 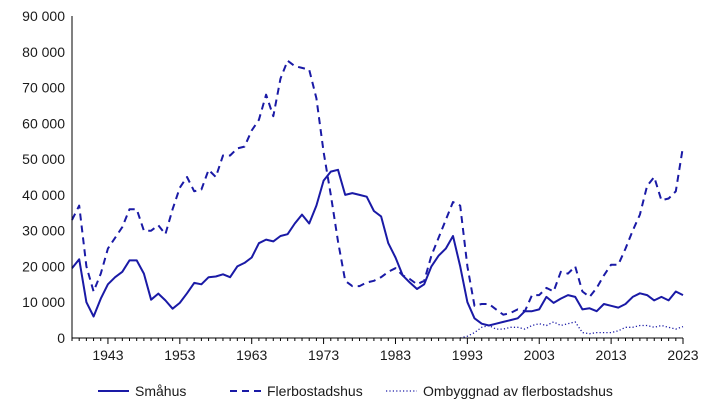 I want to click on y-tick-label: 0, so click(x=61, y=338).